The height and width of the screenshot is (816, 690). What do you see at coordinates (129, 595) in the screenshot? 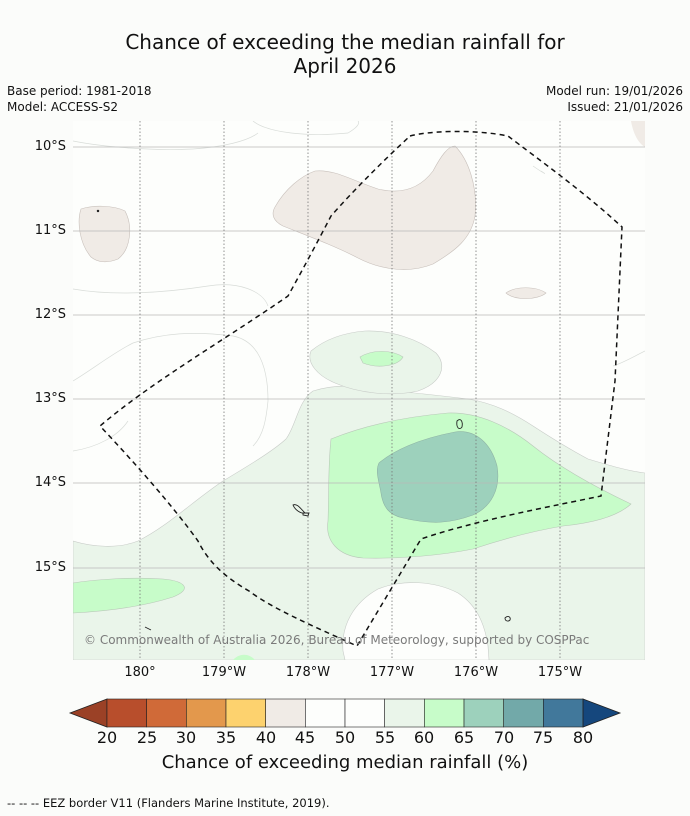
I see `region-60-65-southwest` at bounding box center [129, 595].